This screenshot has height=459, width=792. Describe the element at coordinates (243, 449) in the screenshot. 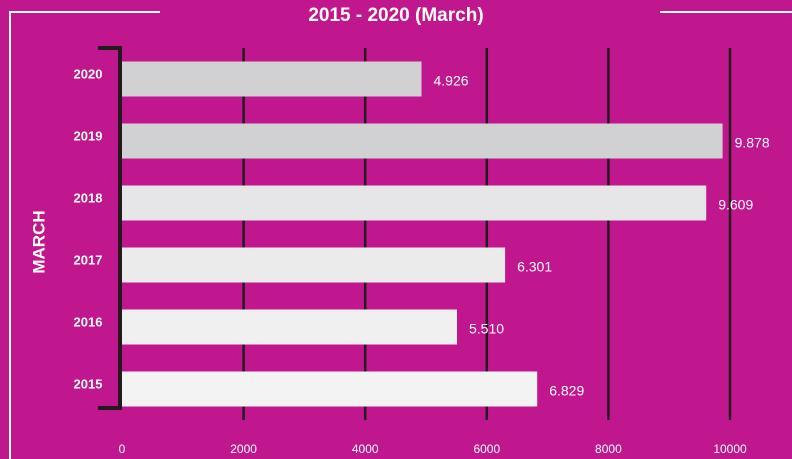

I see `x-tick-label: 2000` at that location.